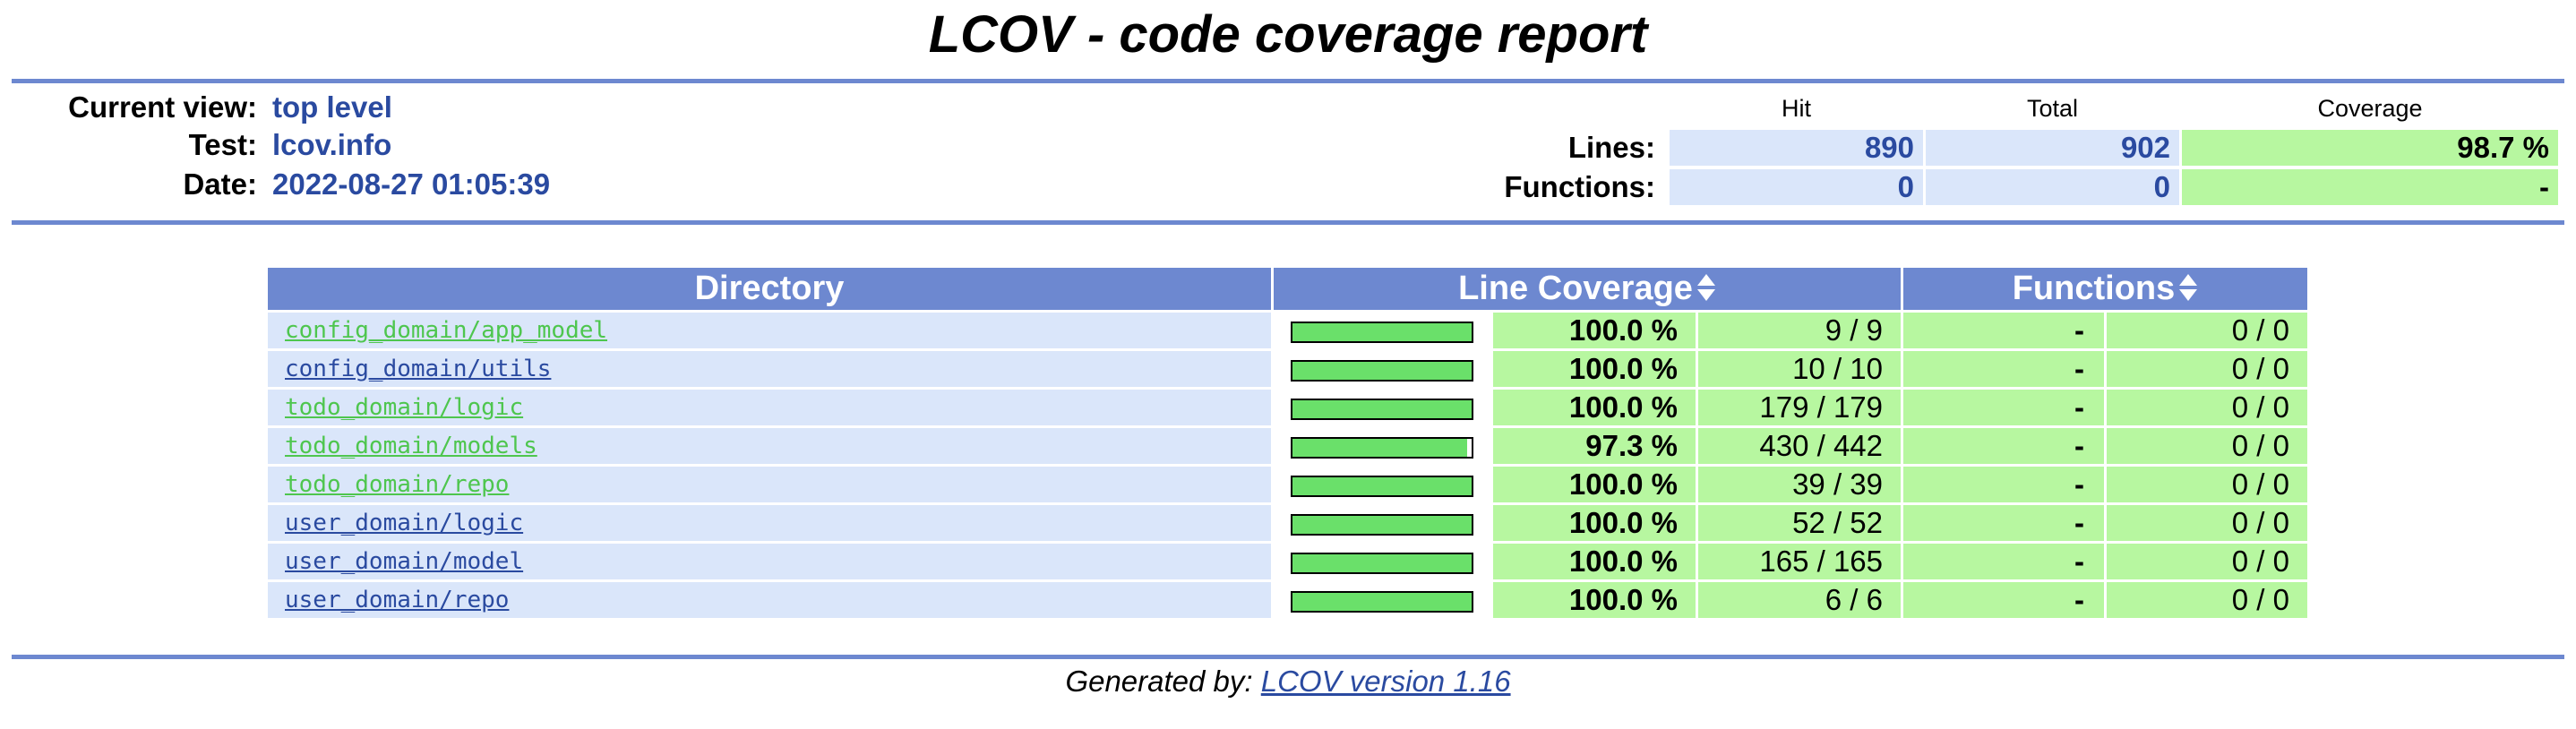 Image resolution: width=2576 pixels, height=729 pixels. Describe the element at coordinates (1287, 369) in the screenshot. I see `table-row: config_domain/utils 100.0 % 10 / 10-0 / 0` at that location.